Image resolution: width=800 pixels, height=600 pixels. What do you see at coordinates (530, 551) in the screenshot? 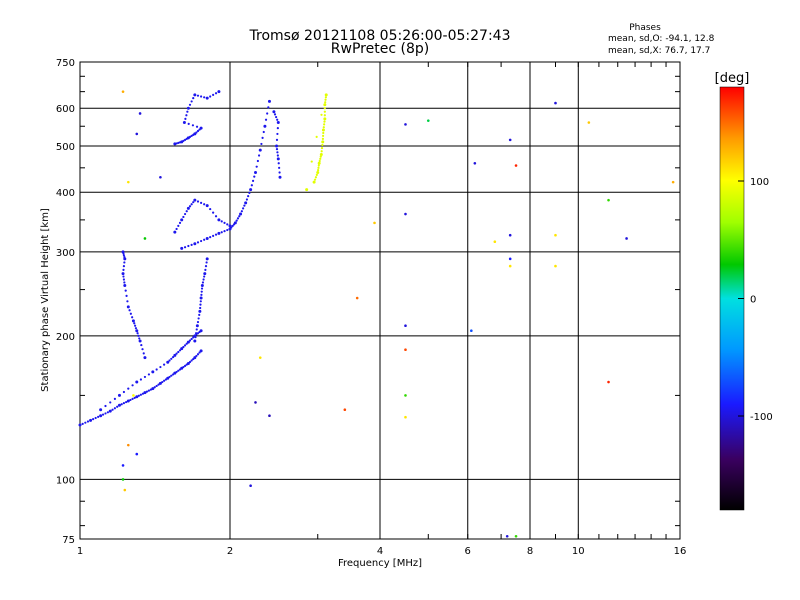
I see `x-tick-label: 8` at bounding box center [530, 551].